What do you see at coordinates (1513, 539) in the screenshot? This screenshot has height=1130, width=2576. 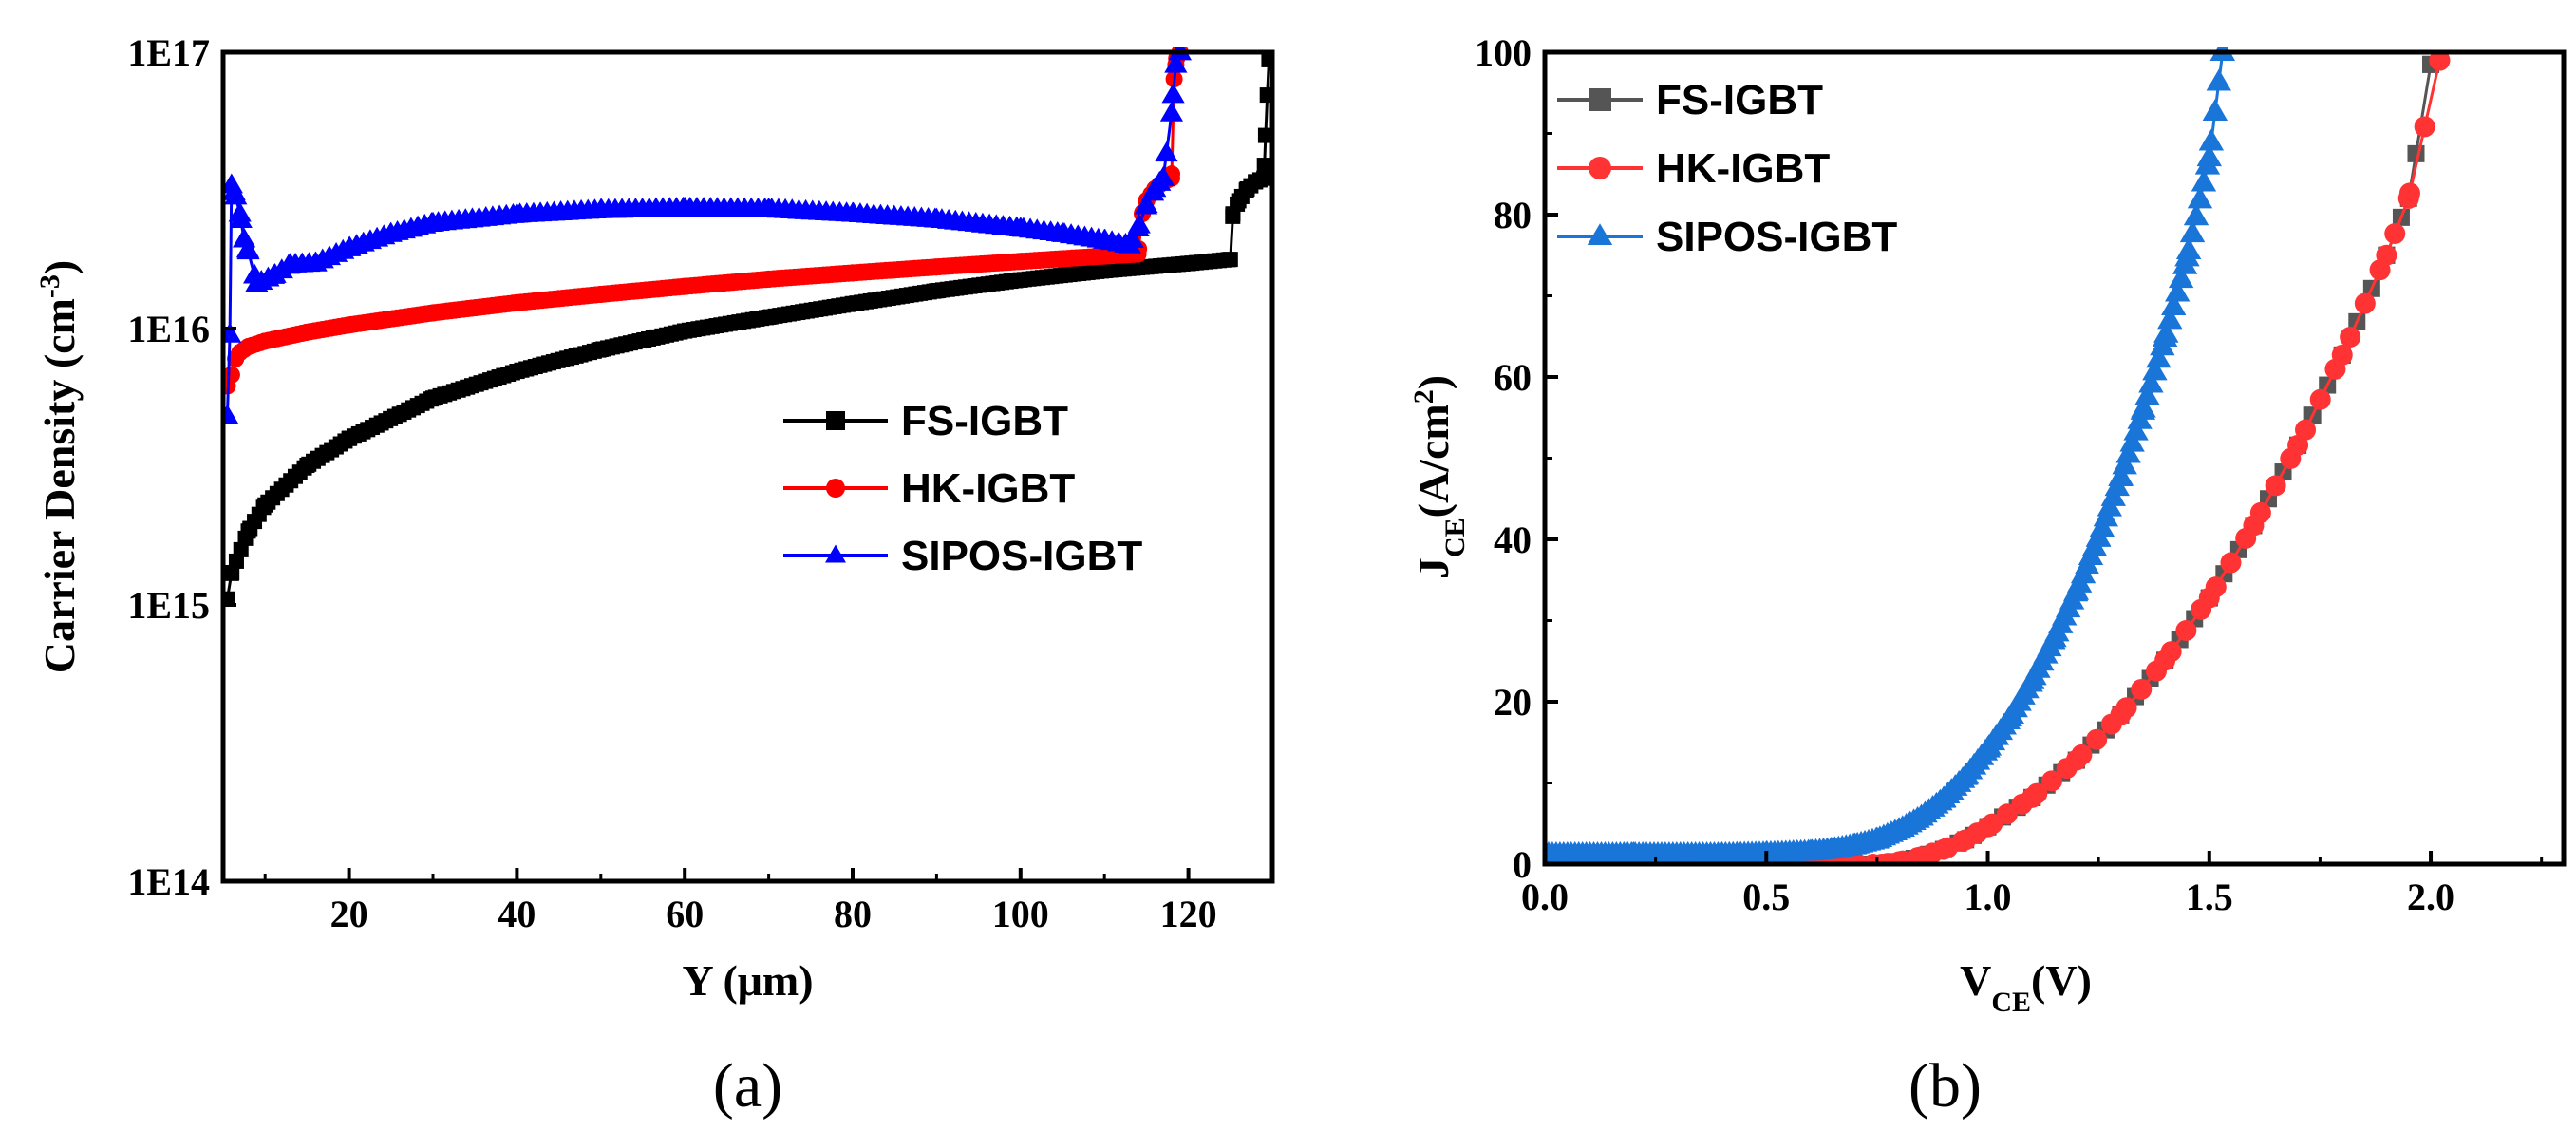 I see `b-y-tick-label-2: 40` at bounding box center [1513, 539].